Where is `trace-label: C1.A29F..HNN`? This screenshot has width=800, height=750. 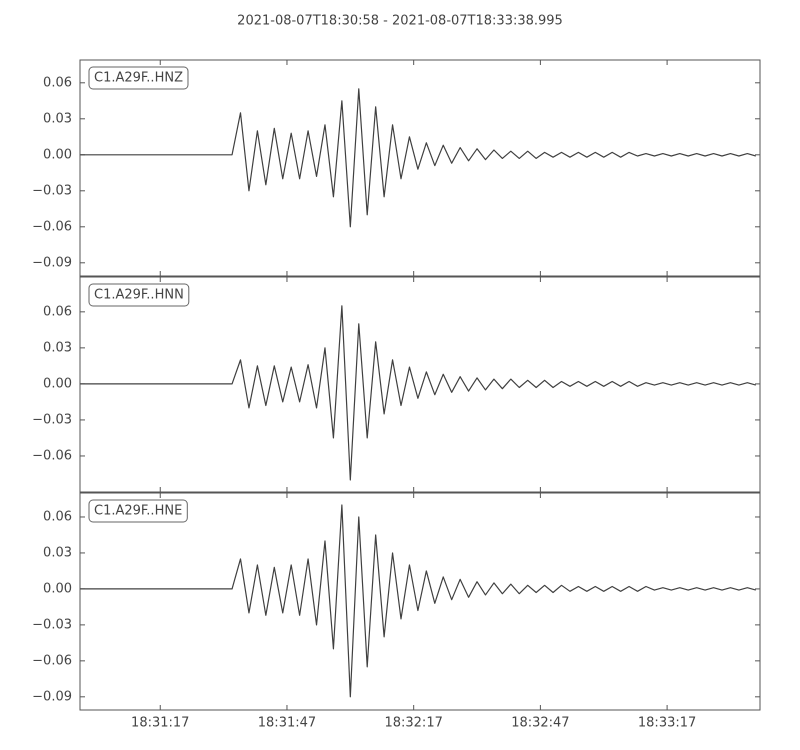
trace-label: C1.A29F..HNN is located at coordinates (139, 295).